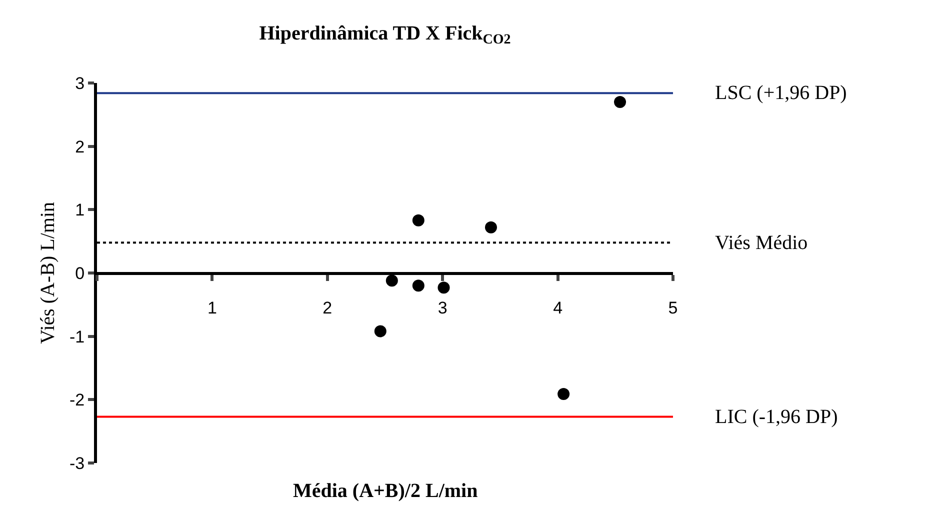 This screenshot has width=926, height=508. What do you see at coordinates (385, 491) in the screenshot?
I see `x-axis-title: Média (A+B)/2 L/min` at bounding box center [385, 491].